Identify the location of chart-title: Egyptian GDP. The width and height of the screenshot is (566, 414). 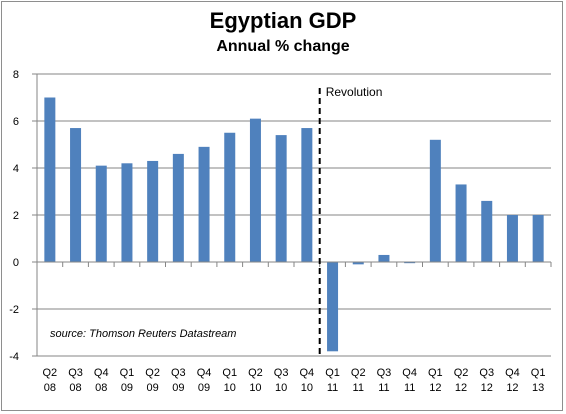
(283, 20).